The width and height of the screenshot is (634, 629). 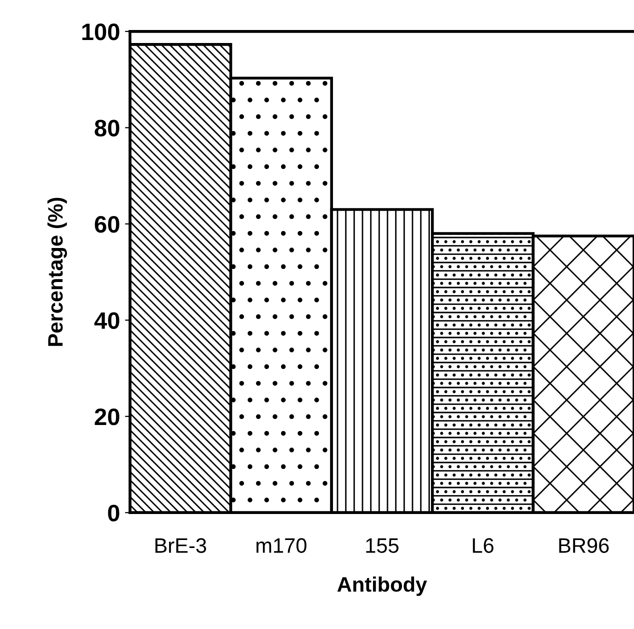 What do you see at coordinates (107, 320) in the screenshot?
I see `y-tick-label: 40` at bounding box center [107, 320].